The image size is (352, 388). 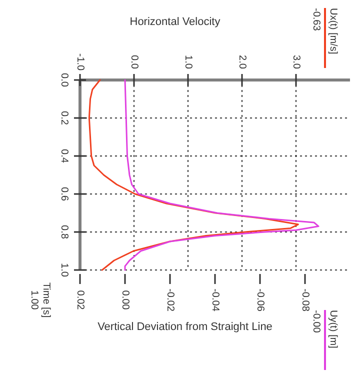 What do you see at coordinates (134, 62) in the screenshot?
I see `x2-tick-label: 0.0` at bounding box center [134, 62].